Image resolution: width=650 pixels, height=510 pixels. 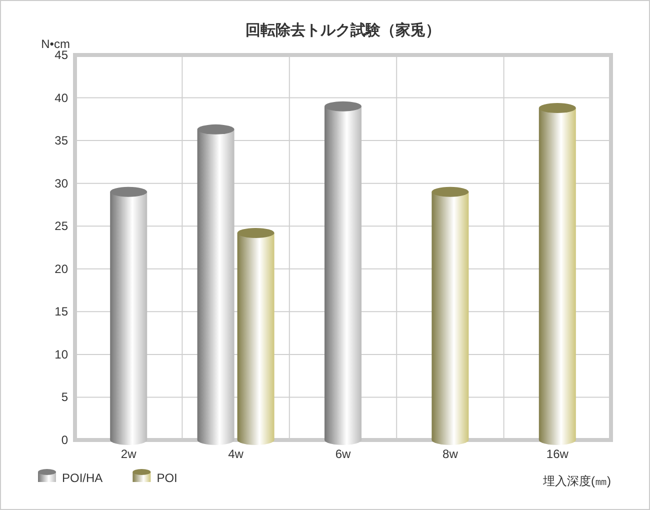 What do you see at coordinates (64, 440) in the screenshot?
I see `y-tick-label: 0` at bounding box center [64, 440].